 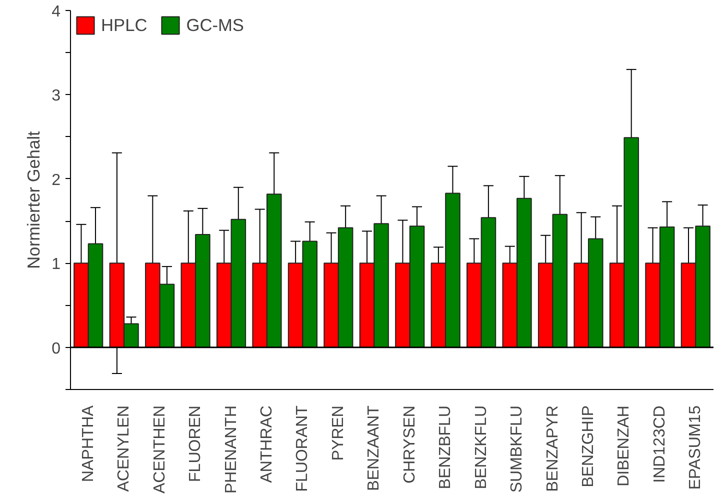 I want to click on x-tick-label: IND123CD, so click(x=659, y=444).